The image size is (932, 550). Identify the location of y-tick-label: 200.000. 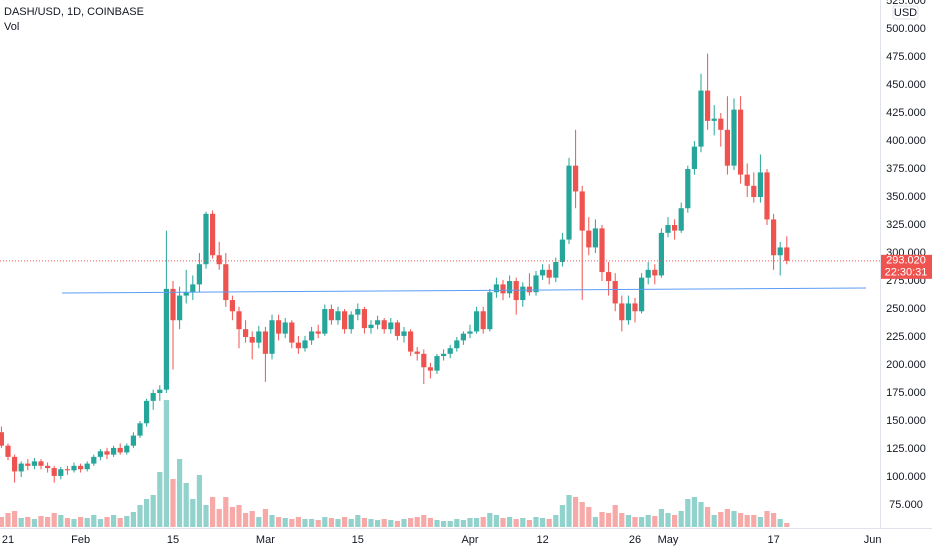
(906, 365).